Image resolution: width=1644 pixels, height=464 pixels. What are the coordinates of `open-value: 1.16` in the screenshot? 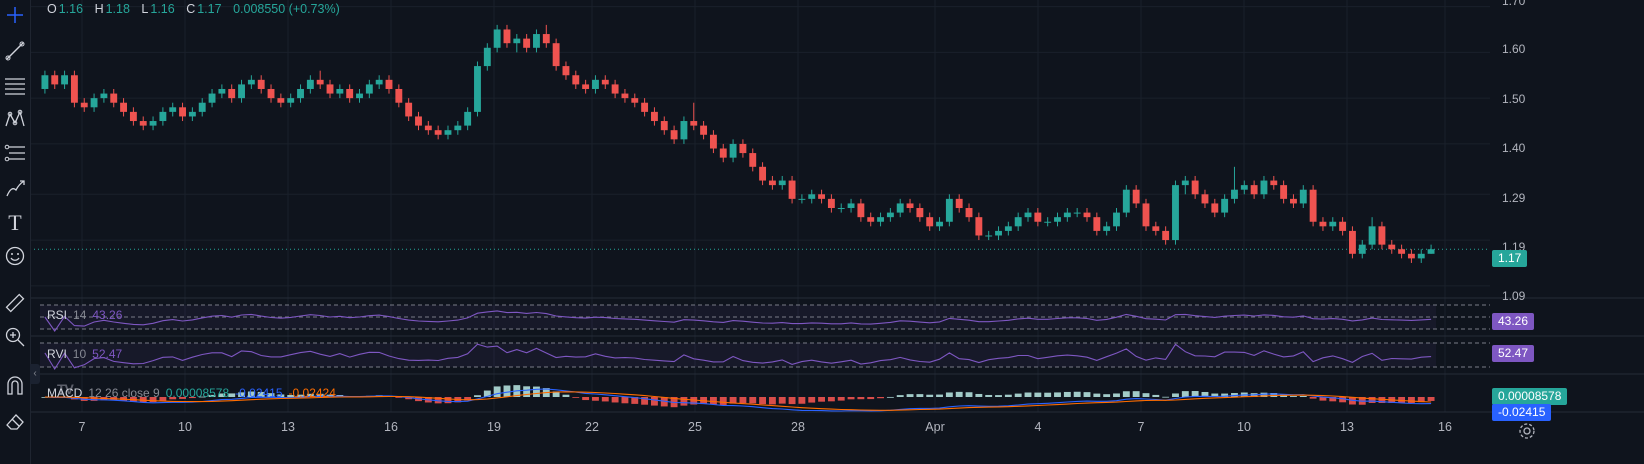 It's located at (71, 9).